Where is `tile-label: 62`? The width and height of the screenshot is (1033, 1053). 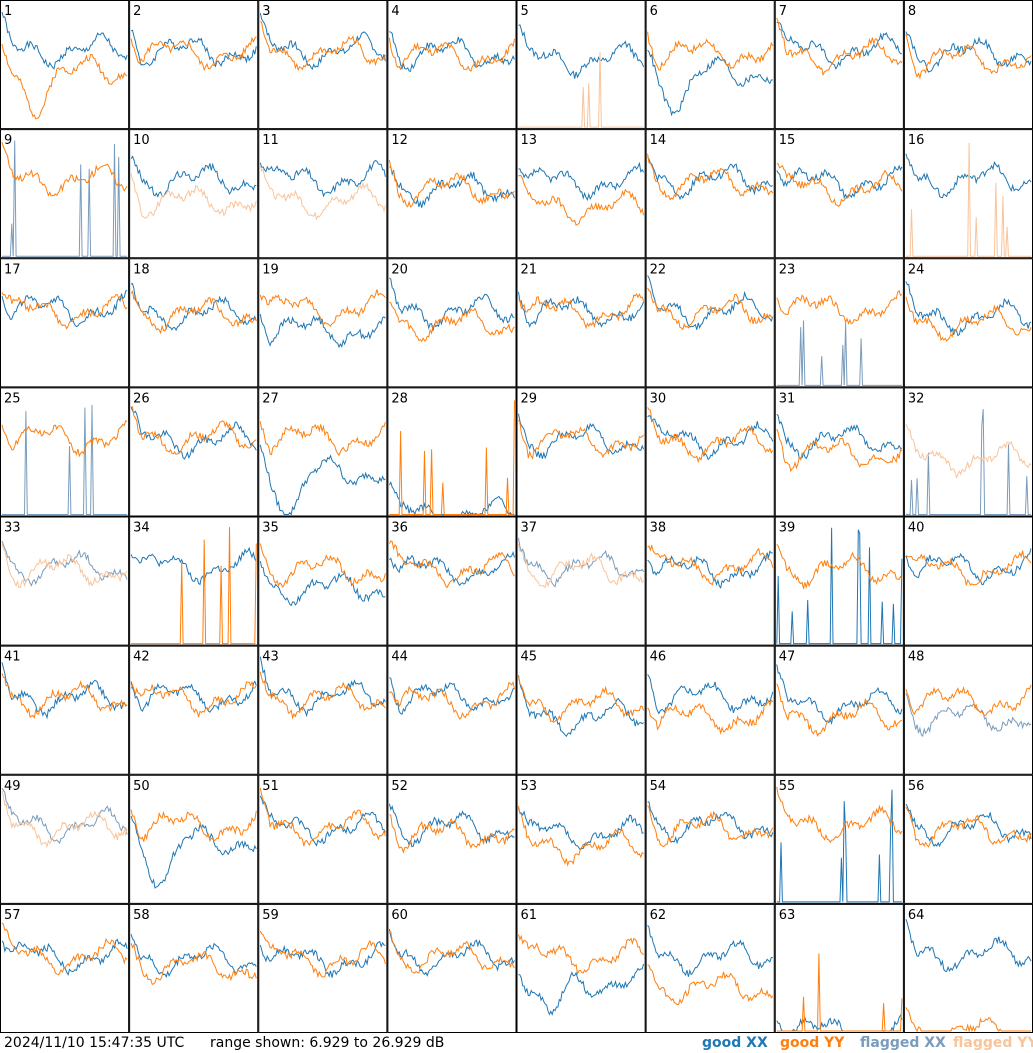
tile-label: 62 is located at coordinates (658, 915).